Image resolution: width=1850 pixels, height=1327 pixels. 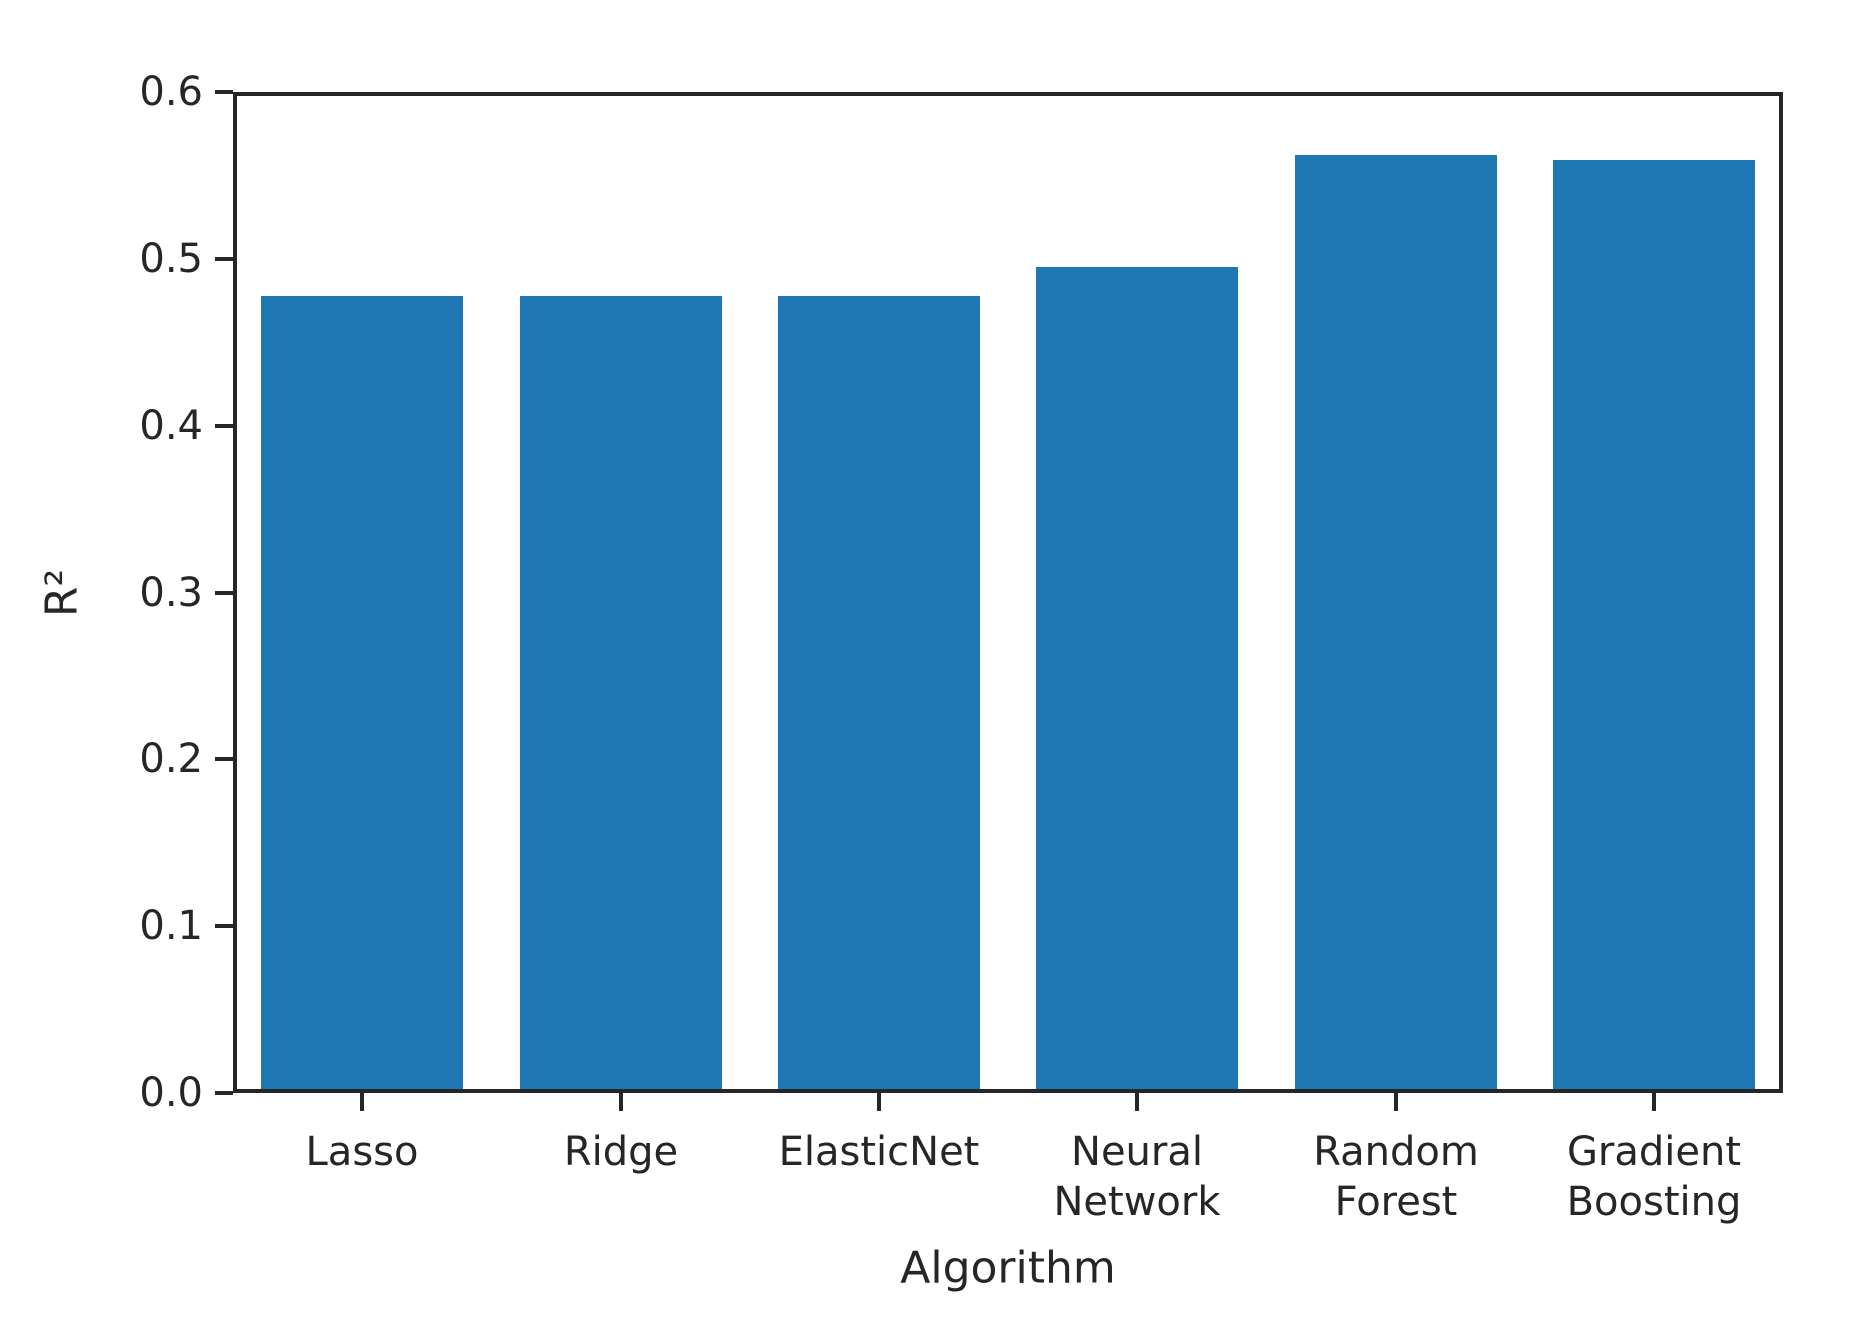 I want to click on y-tick-label: 0.4, so click(x=171, y=426).